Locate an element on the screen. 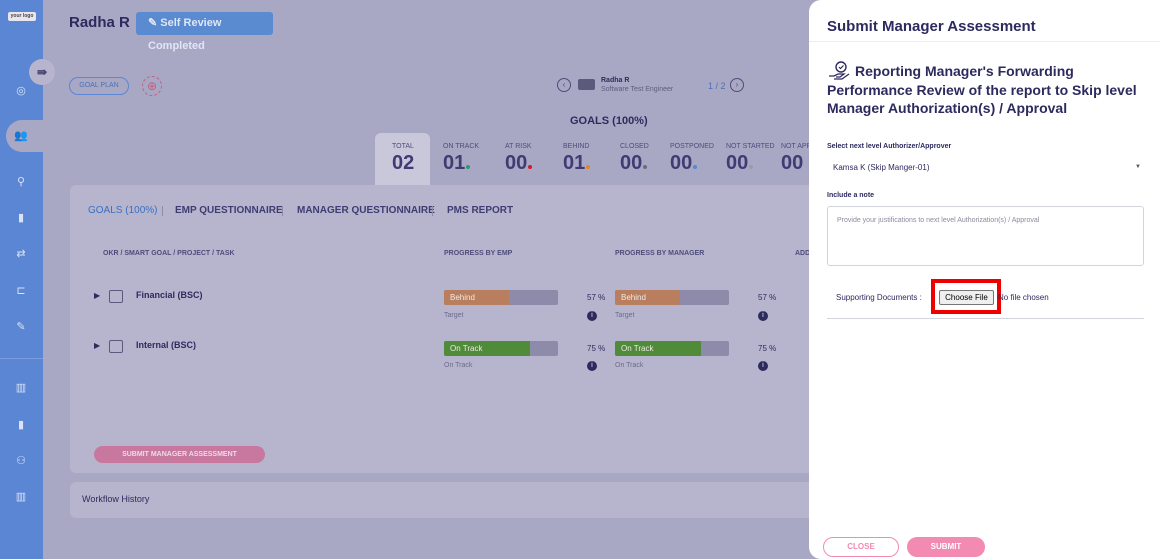  stat-closed: CLOSED 00 is located at coordinates (634, 159).